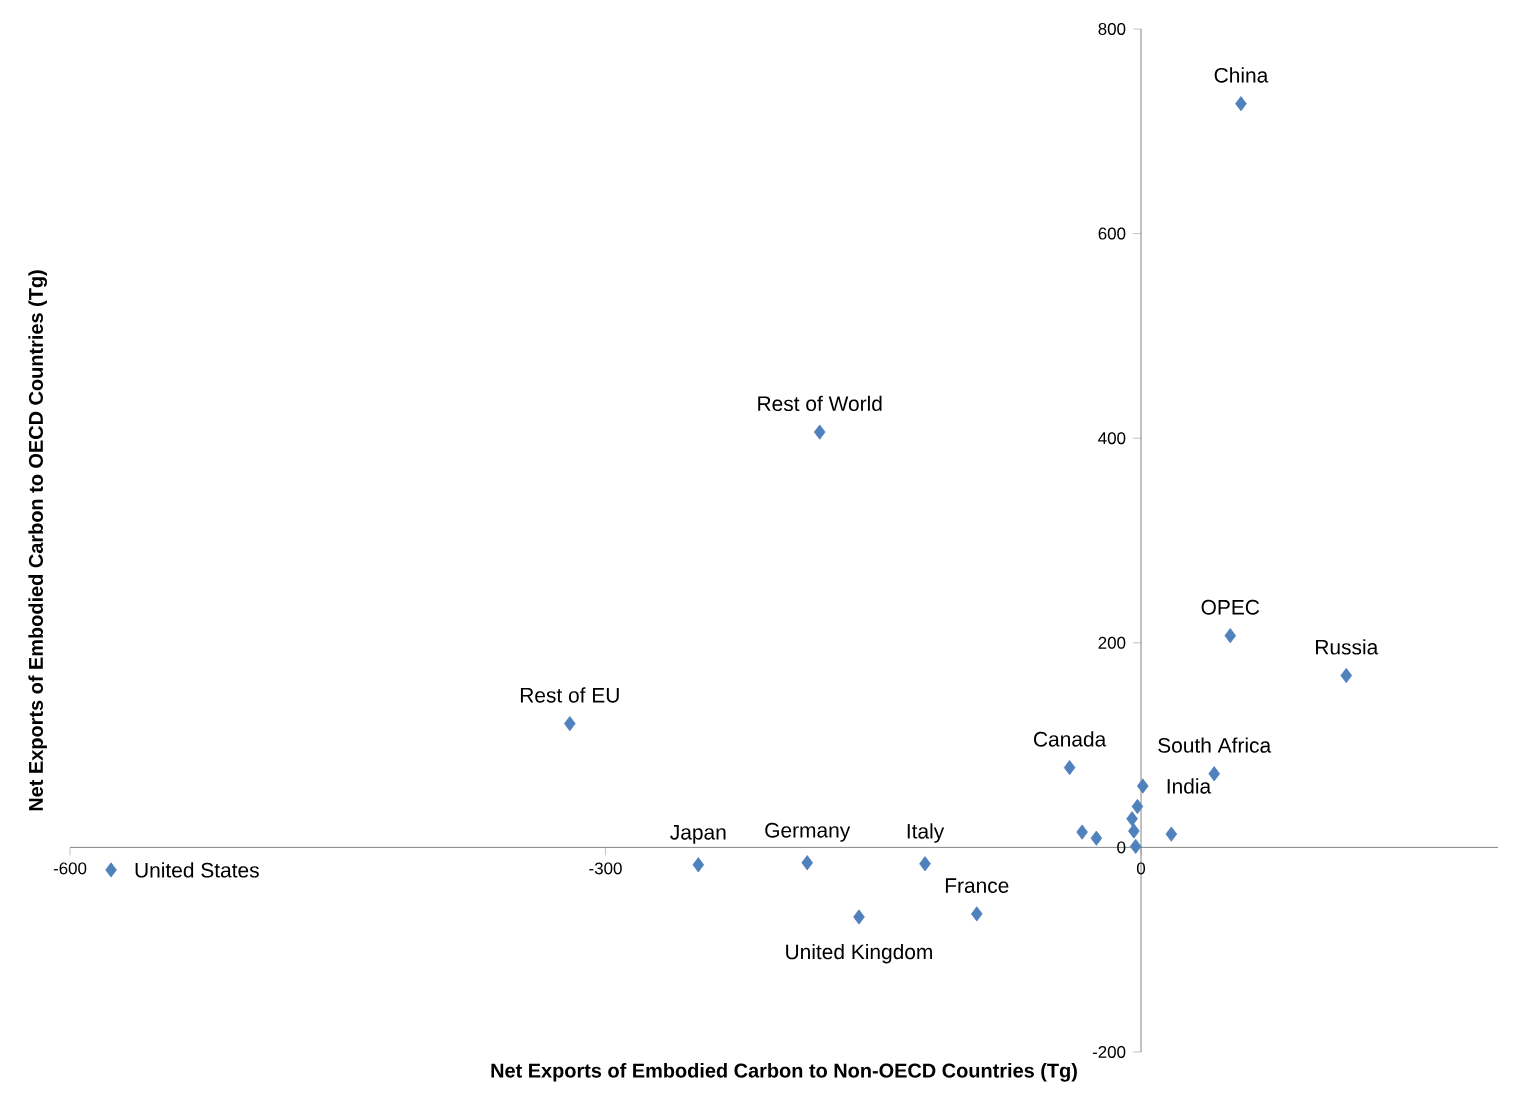  Describe the element at coordinates (820, 403) in the screenshot. I see `annotation: Rest of World` at that location.